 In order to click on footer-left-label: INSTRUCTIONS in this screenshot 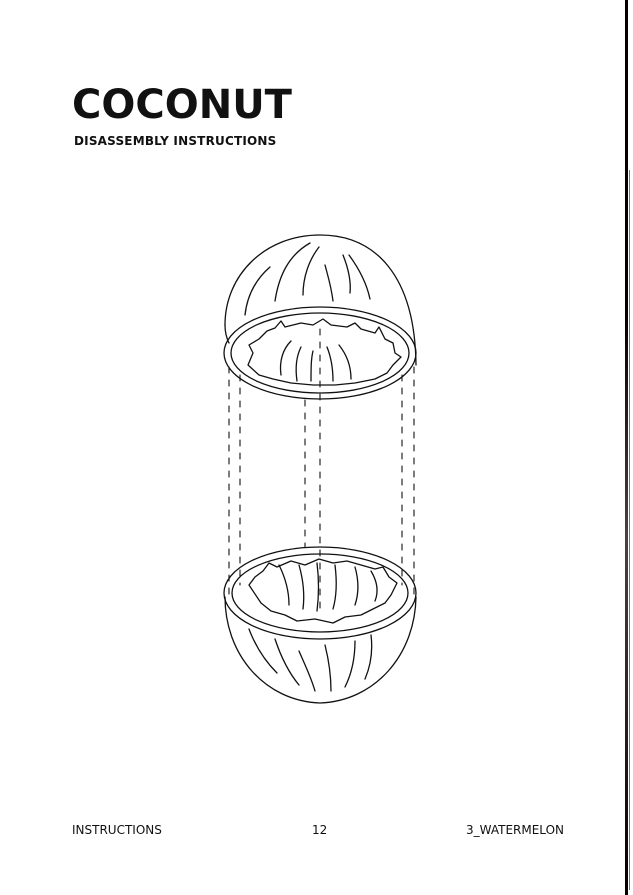, I will do `click(117, 830)`.